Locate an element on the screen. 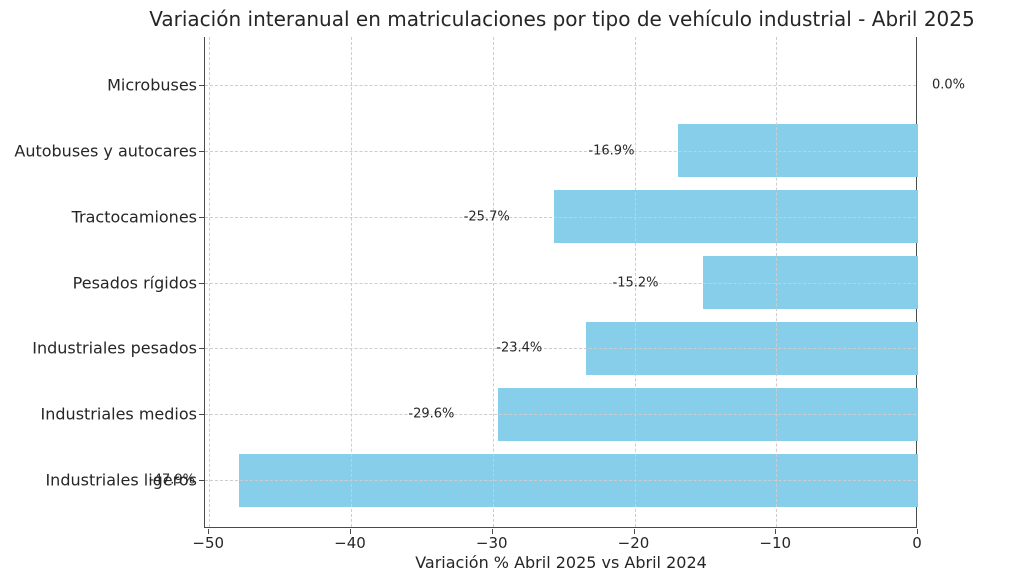 This screenshot has height=583, width=1024. category-label: Microbuses is located at coordinates (152, 85).